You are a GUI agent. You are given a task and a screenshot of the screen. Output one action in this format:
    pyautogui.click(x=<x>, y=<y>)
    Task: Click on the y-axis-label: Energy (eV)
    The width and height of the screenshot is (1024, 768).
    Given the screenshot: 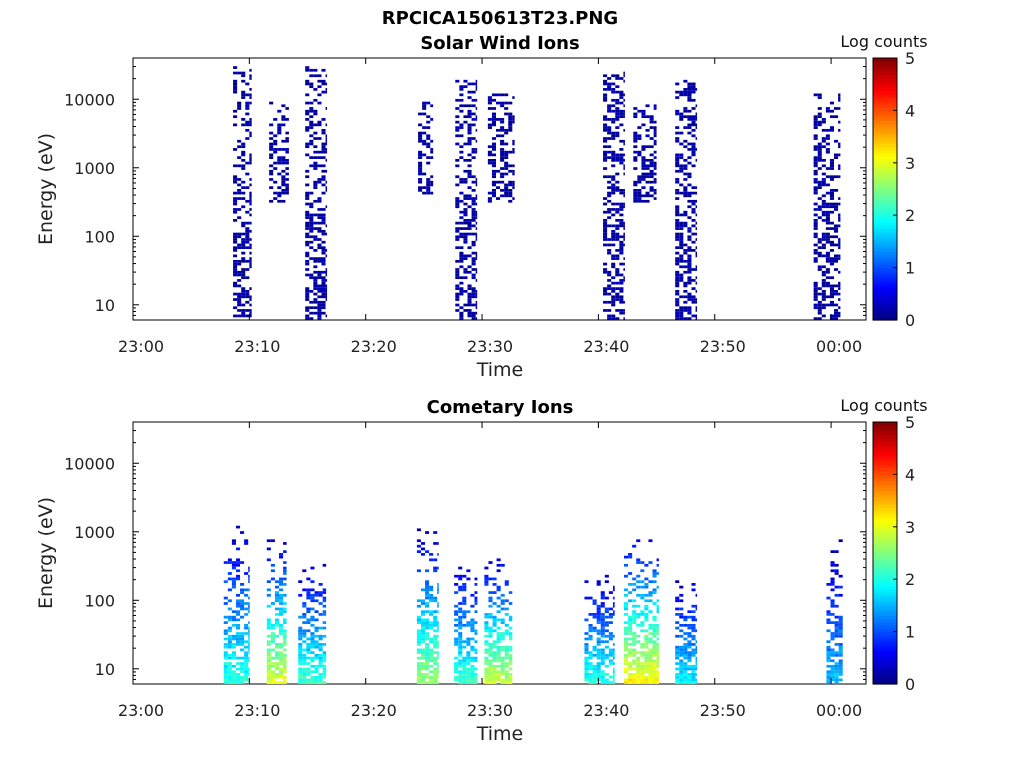 What is the action you would take?
    pyautogui.click(x=46, y=553)
    